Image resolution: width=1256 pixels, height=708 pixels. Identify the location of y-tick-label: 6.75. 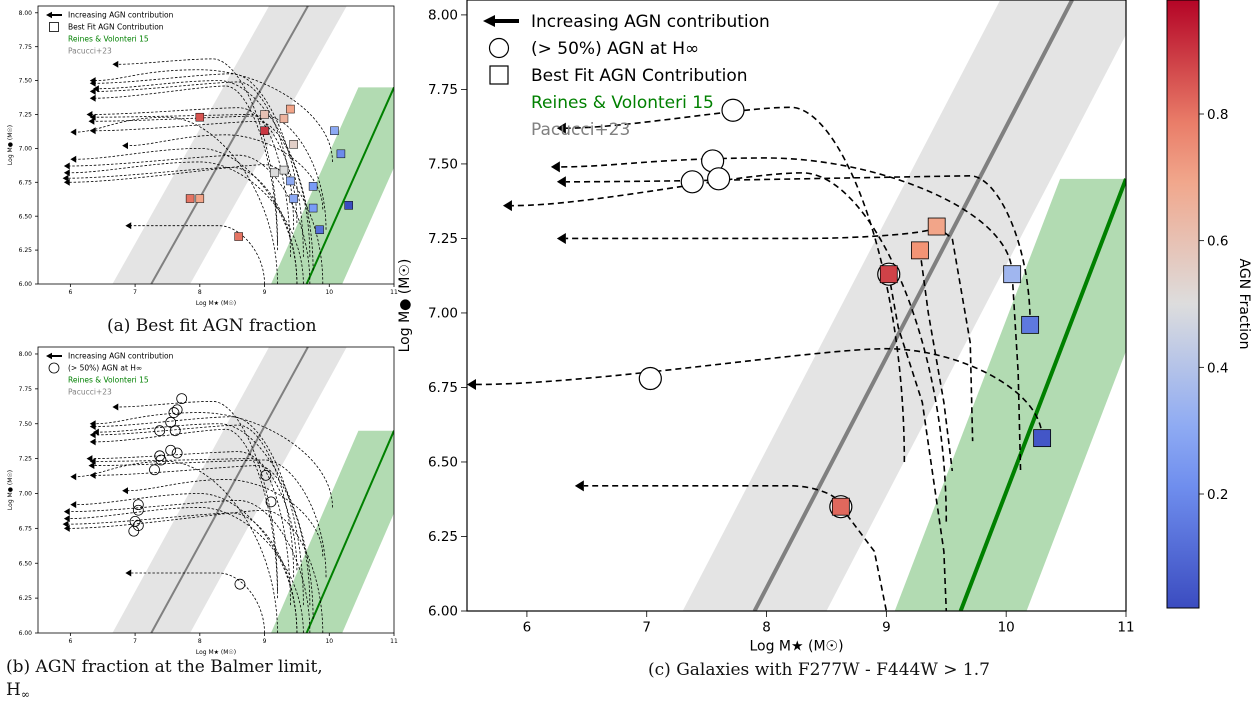
(26, 528).